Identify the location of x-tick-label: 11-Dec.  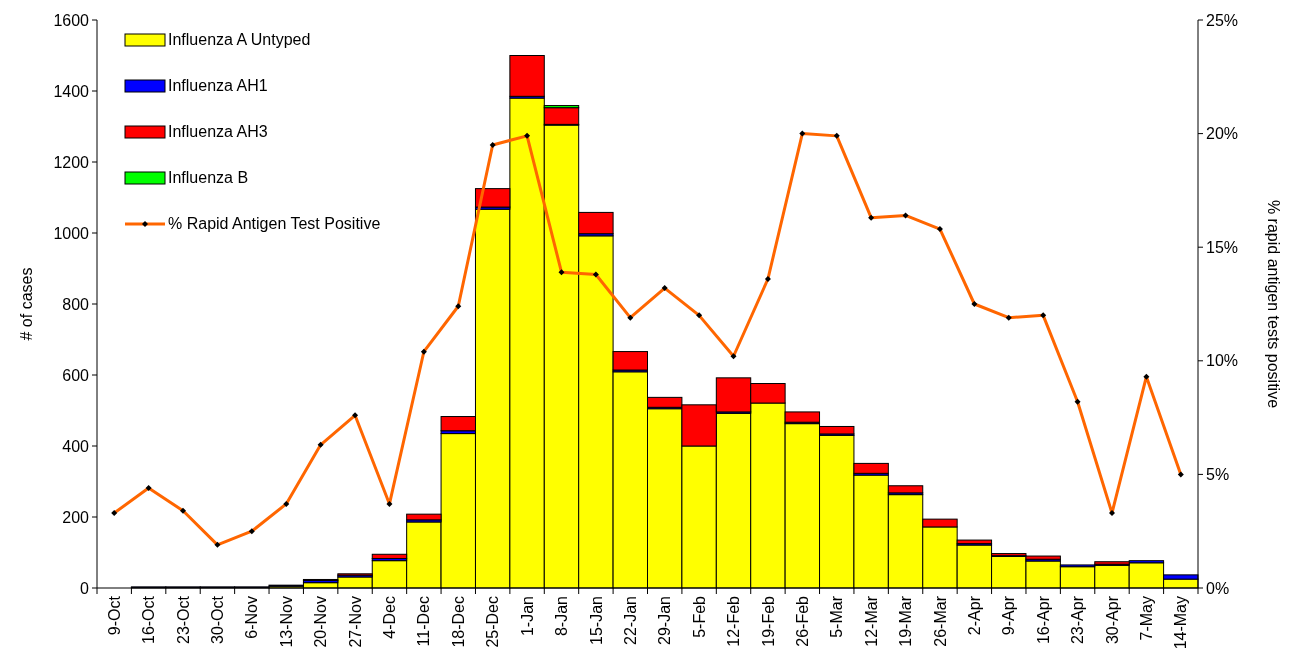
(424, 621).